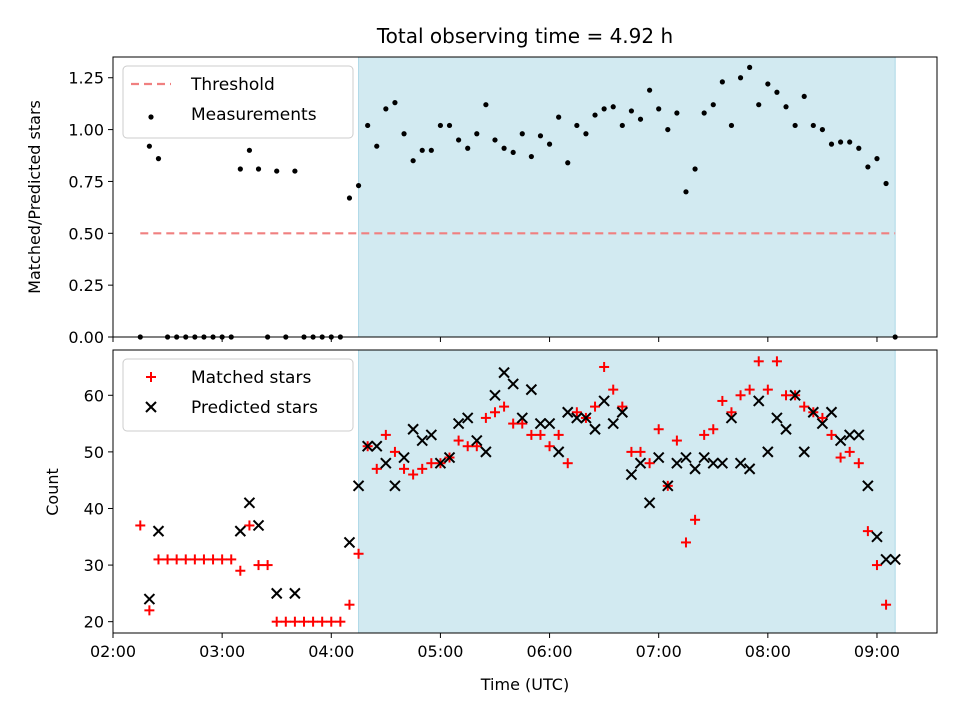 The width and height of the screenshot is (960, 720). Describe the element at coordinates (524, 36) in the screenshot. I see `figure-title: Total observing time = 4.92 h` at that location.